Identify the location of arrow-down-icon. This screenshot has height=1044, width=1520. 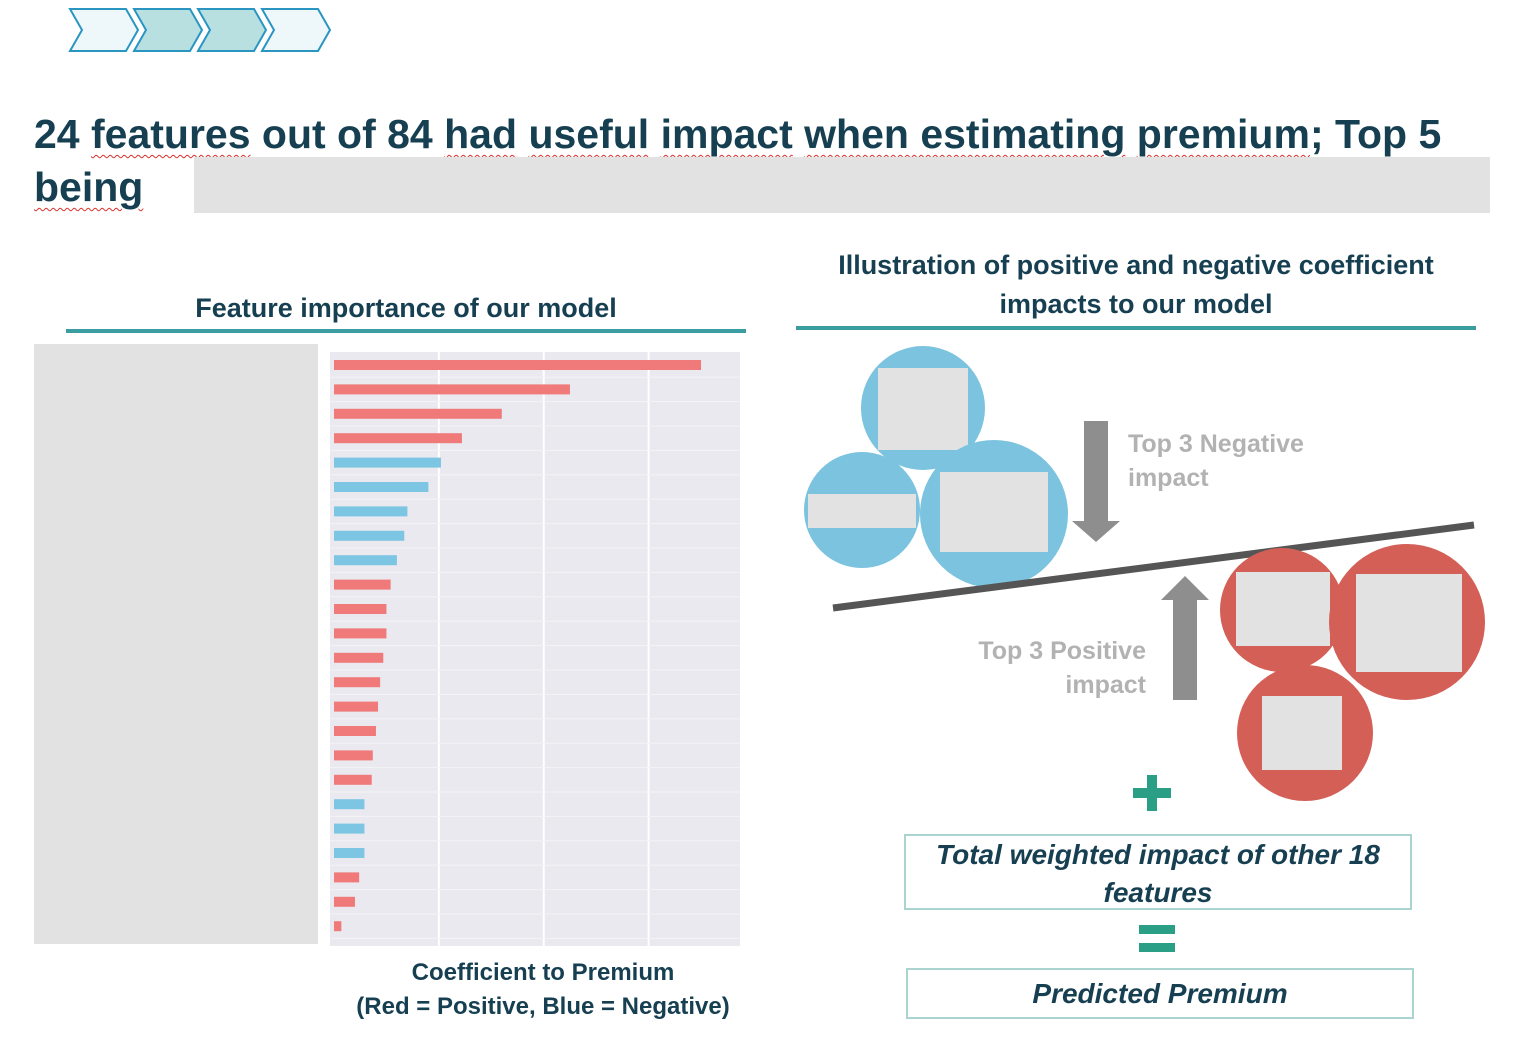
(1096, 481).